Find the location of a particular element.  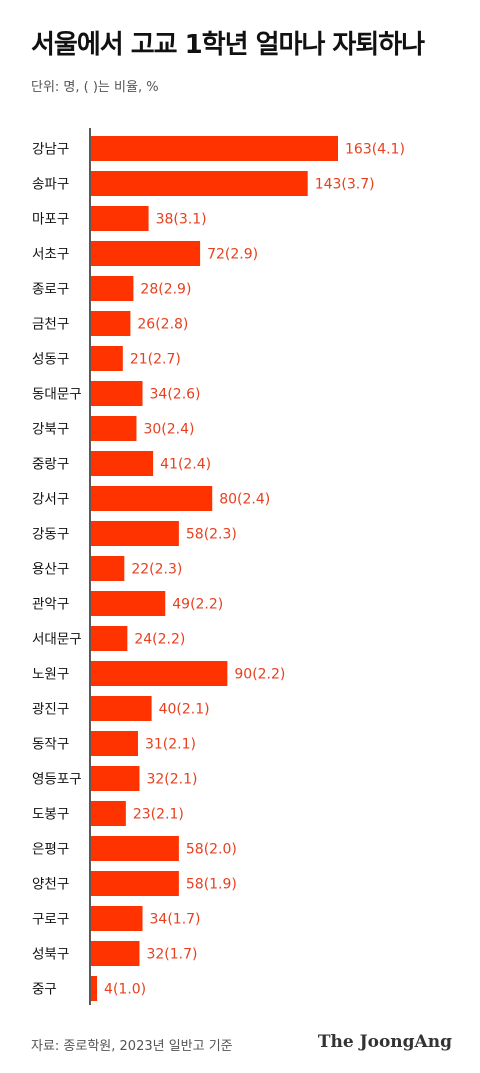

category-label: 서초구 is located at coordinates (50, 255).